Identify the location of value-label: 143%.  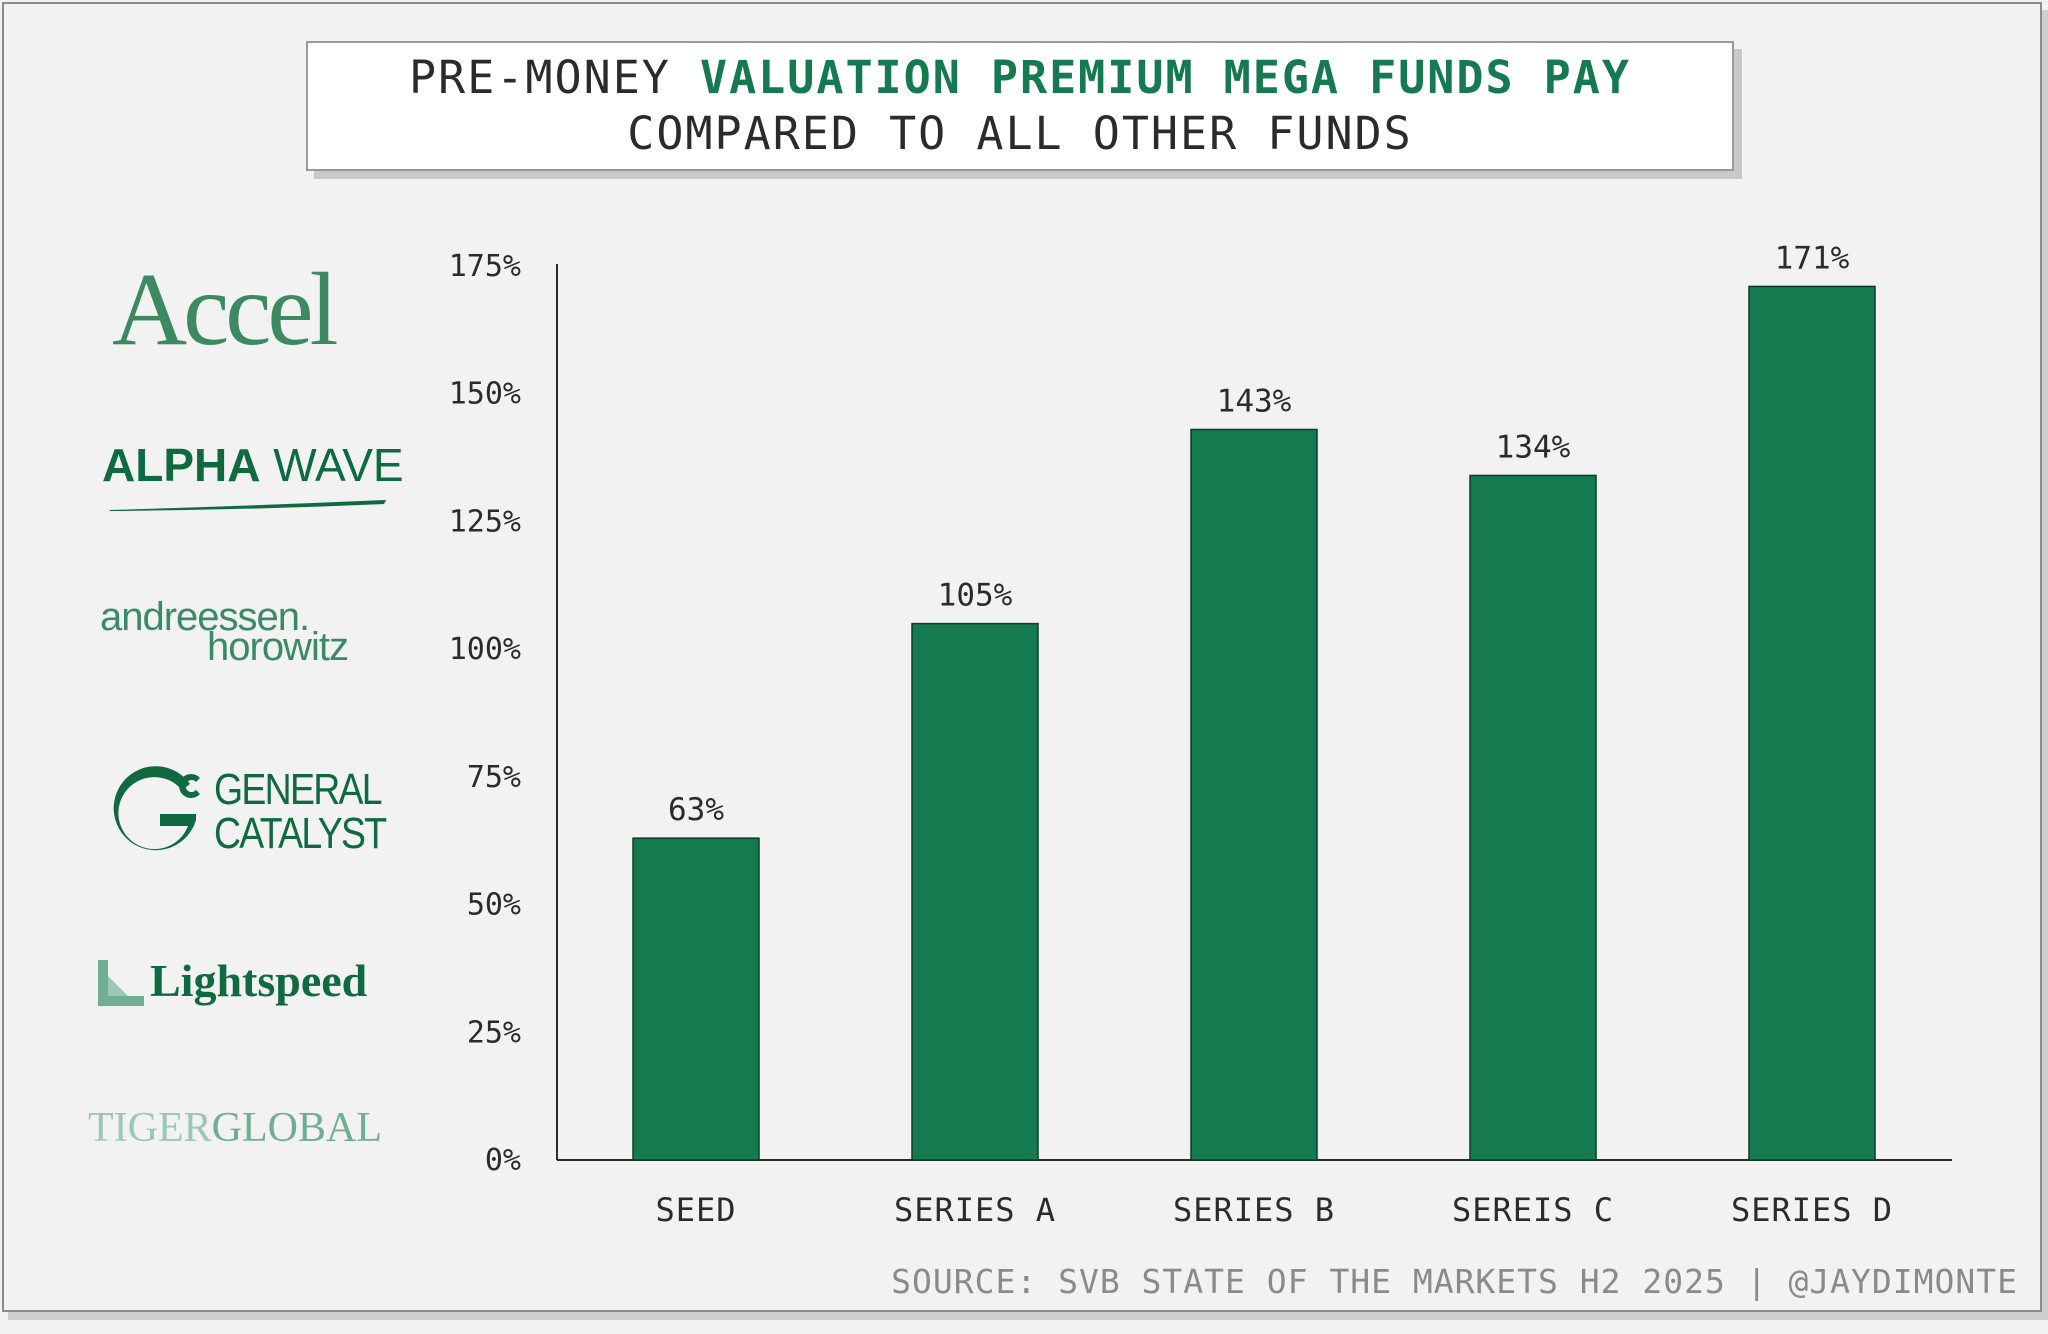
(1254, 401).